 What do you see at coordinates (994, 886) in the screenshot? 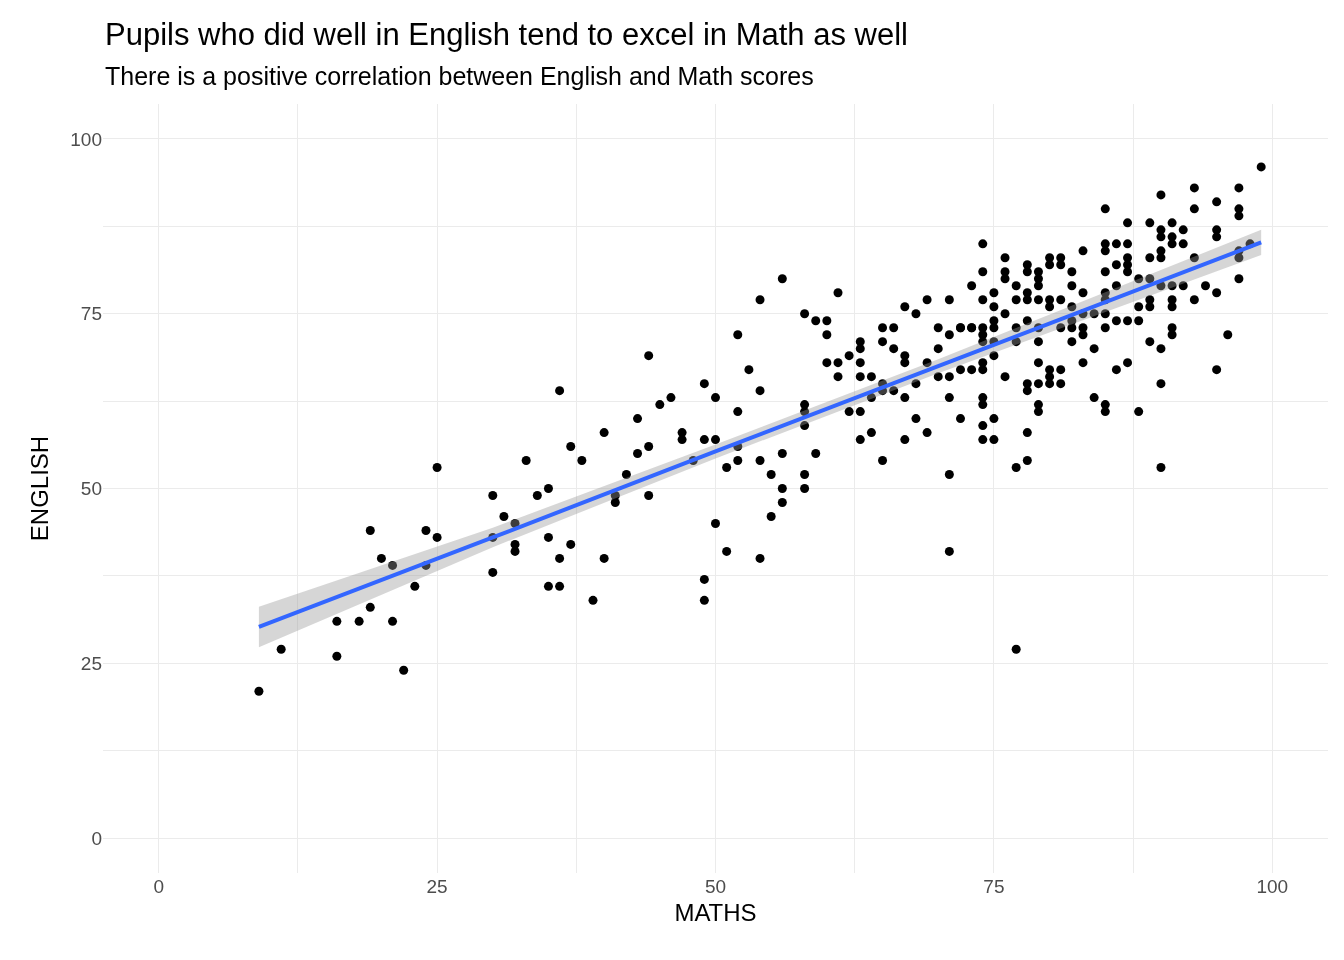
I see `x-tick-label: 75` at bounding box center [994, 886].